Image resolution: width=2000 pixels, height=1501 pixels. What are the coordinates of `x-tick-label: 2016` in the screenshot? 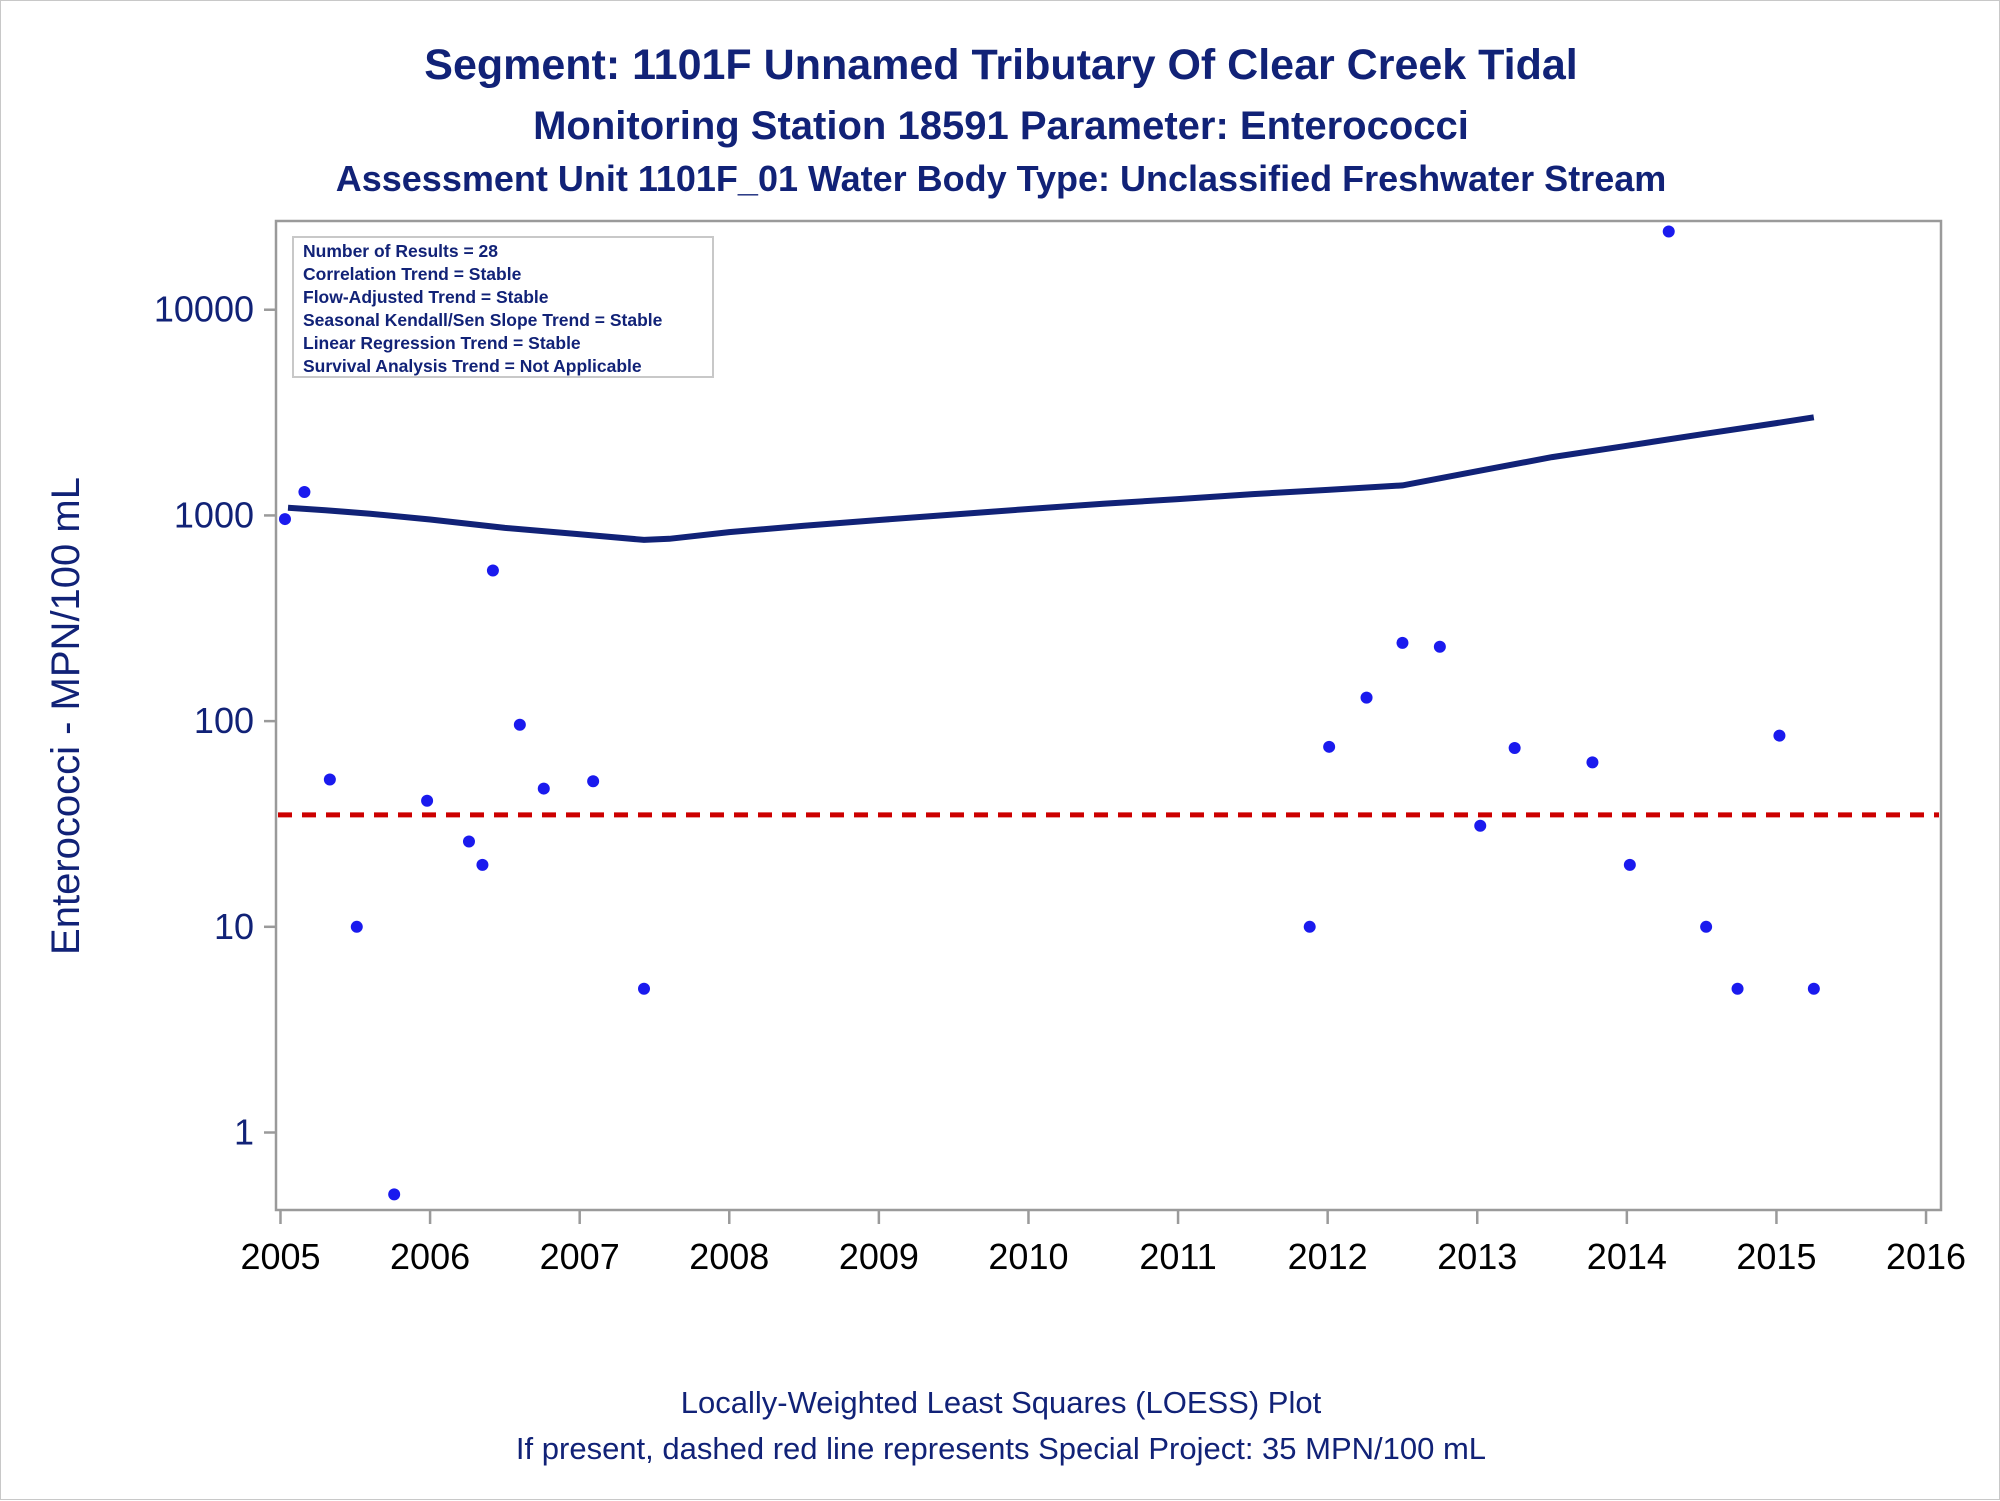 It's located at (1926, 1256).